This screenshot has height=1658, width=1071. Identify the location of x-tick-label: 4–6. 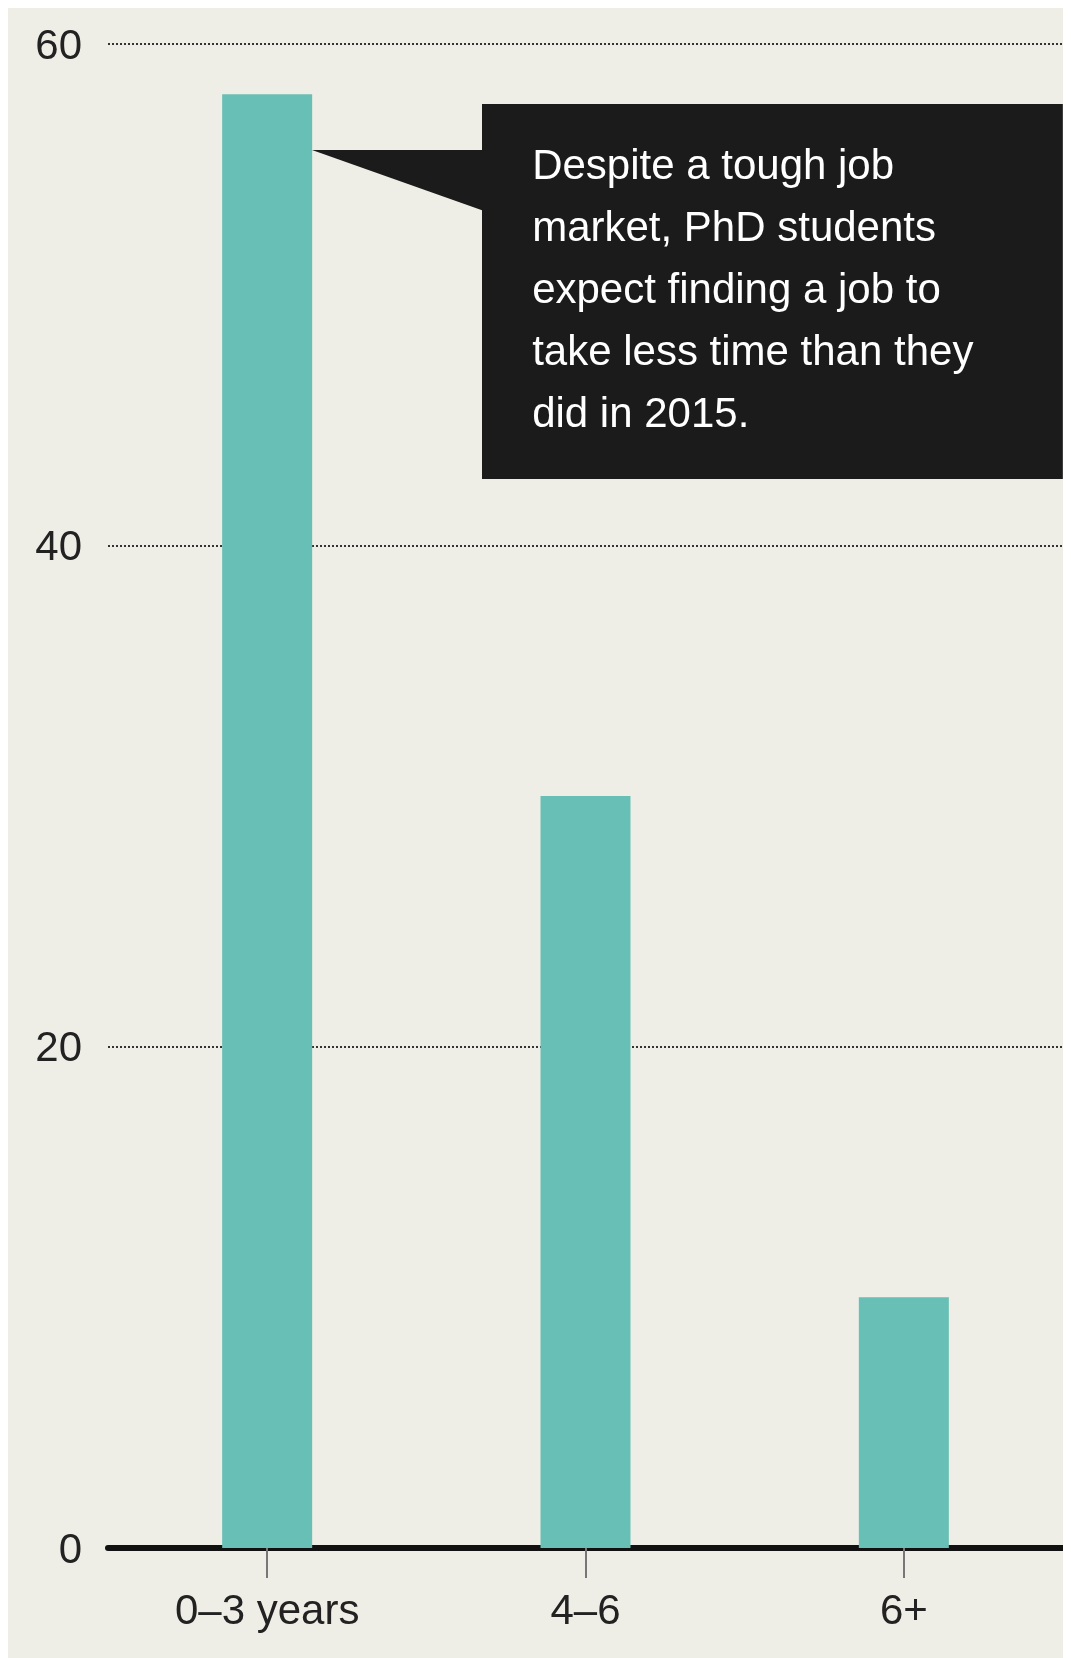
(585, 1609).